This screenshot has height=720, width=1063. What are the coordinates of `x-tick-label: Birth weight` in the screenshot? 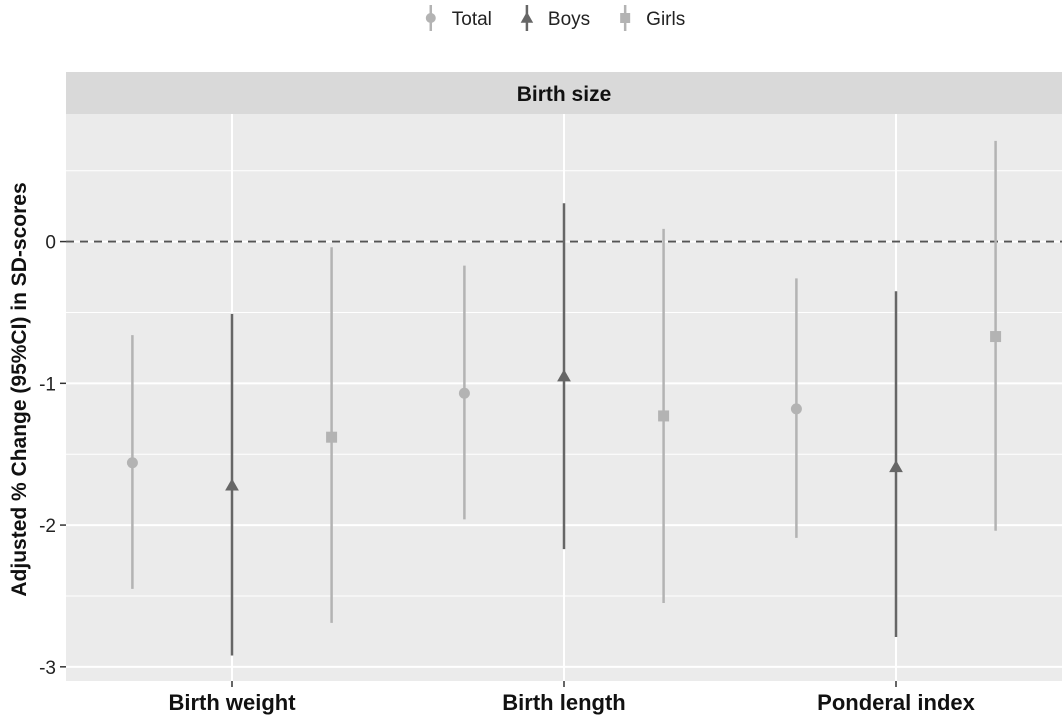 It's located at (232, 702).